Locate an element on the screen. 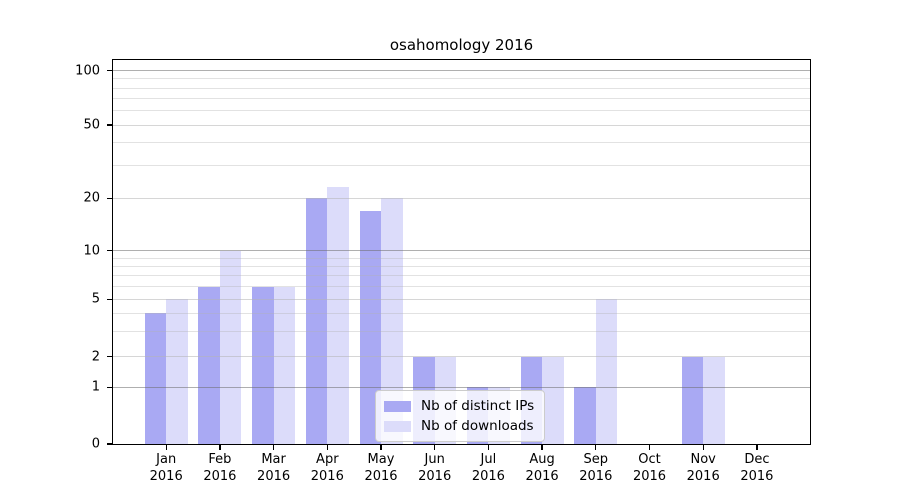 The image size is (900, 500). legend-row-downloads: Nb of downloads is located at coordinates (459, 426).